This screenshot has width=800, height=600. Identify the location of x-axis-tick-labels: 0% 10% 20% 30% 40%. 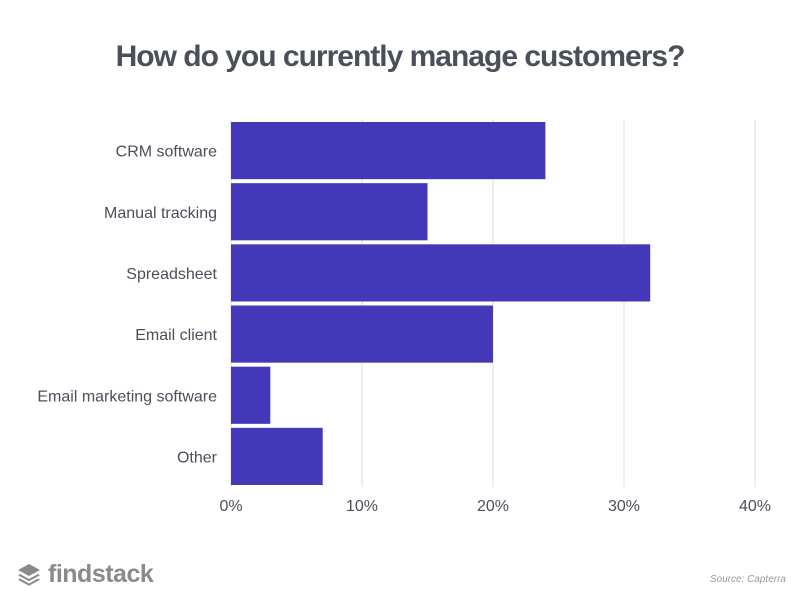
(495, 506).